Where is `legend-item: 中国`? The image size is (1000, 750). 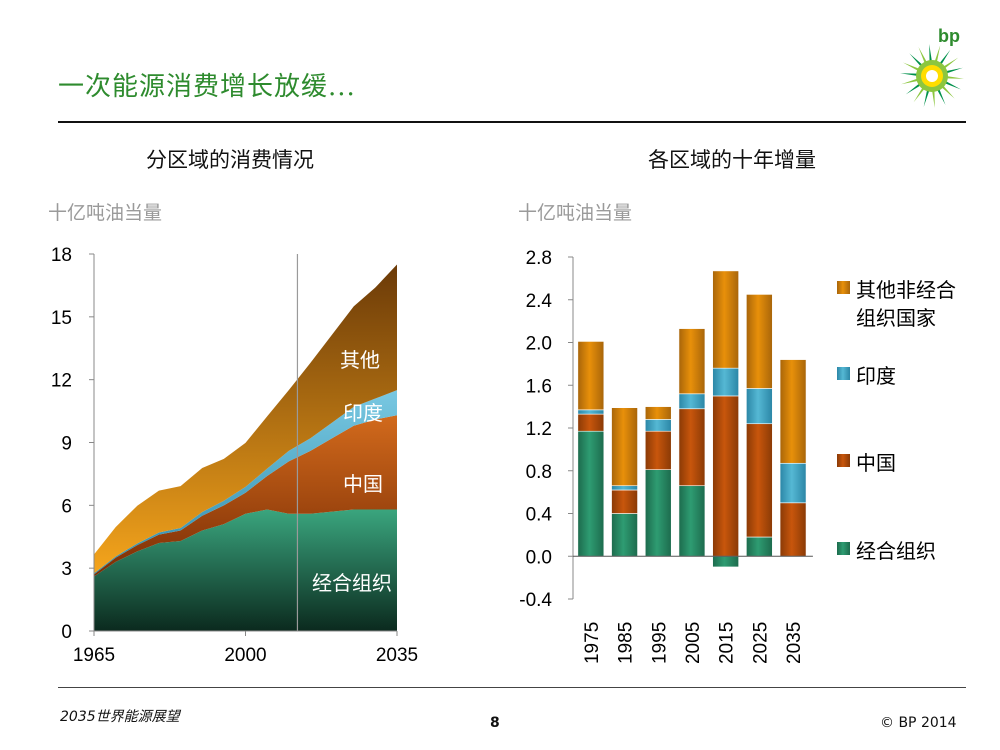 legend-item: 中国 is located at coordinates (866, 463).